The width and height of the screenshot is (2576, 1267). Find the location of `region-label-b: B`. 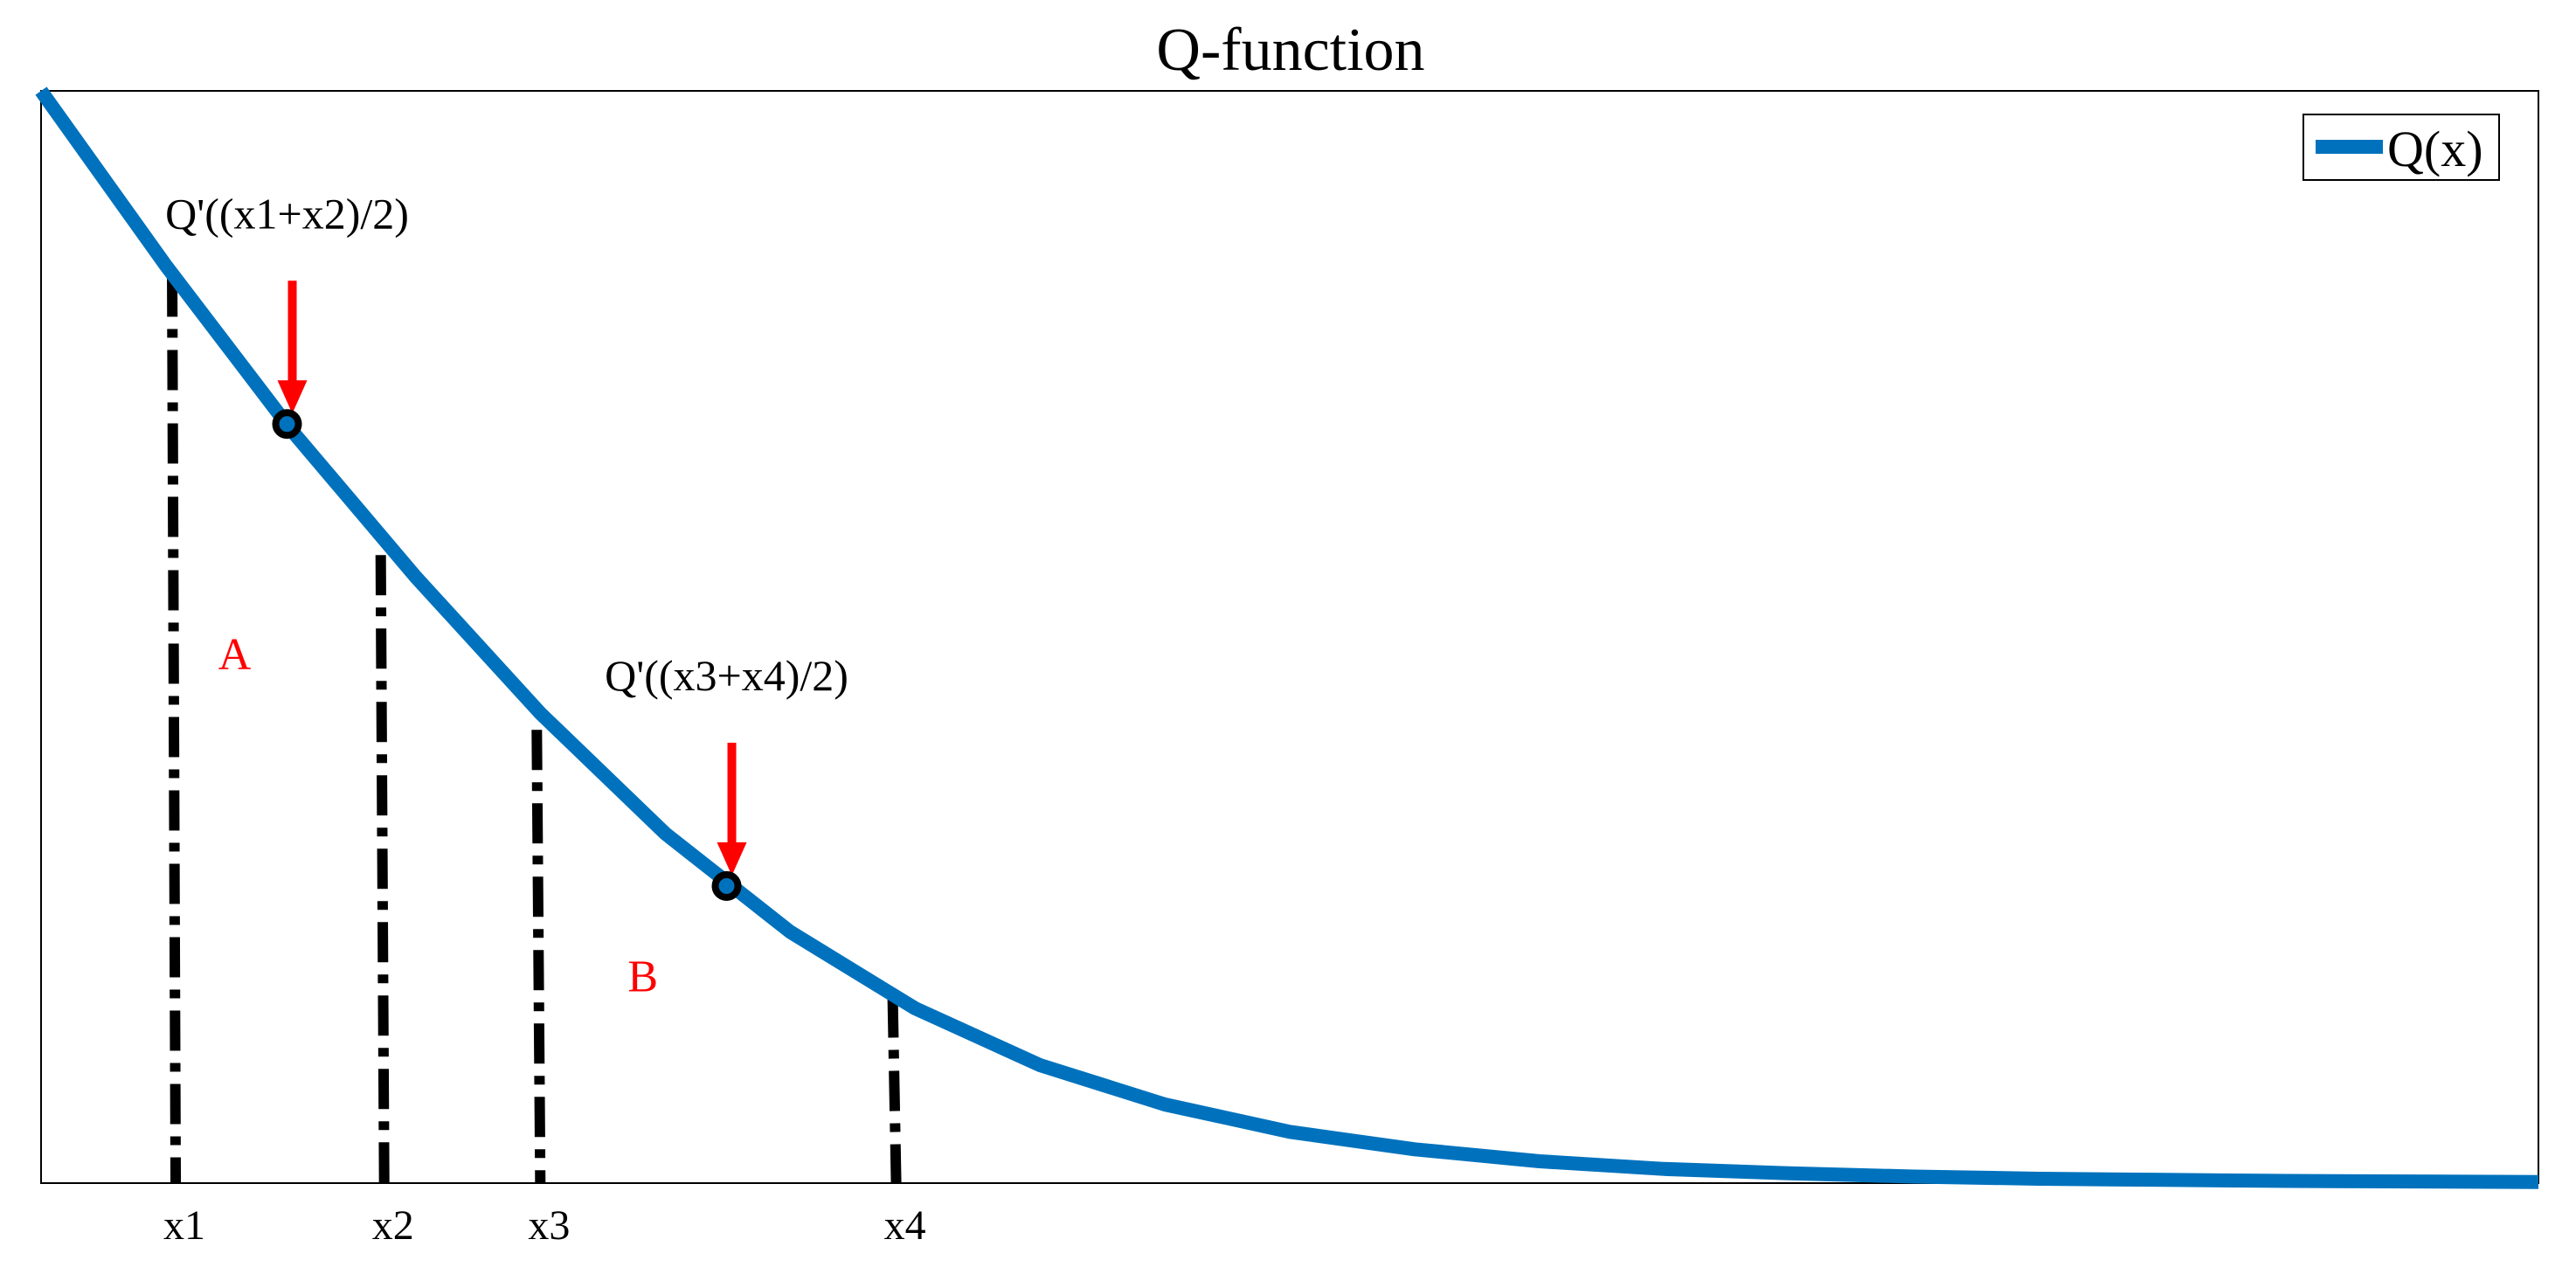

region-label-b: B is located at coordinates (642, 977).